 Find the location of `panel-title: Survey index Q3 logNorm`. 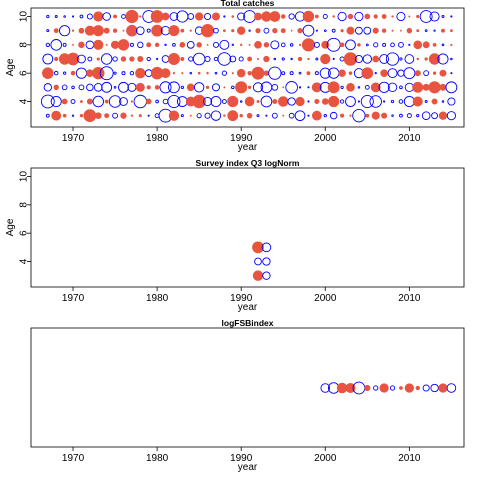

panel-title: Survey index Q3 logNorm is located at coordinates (248, 163).